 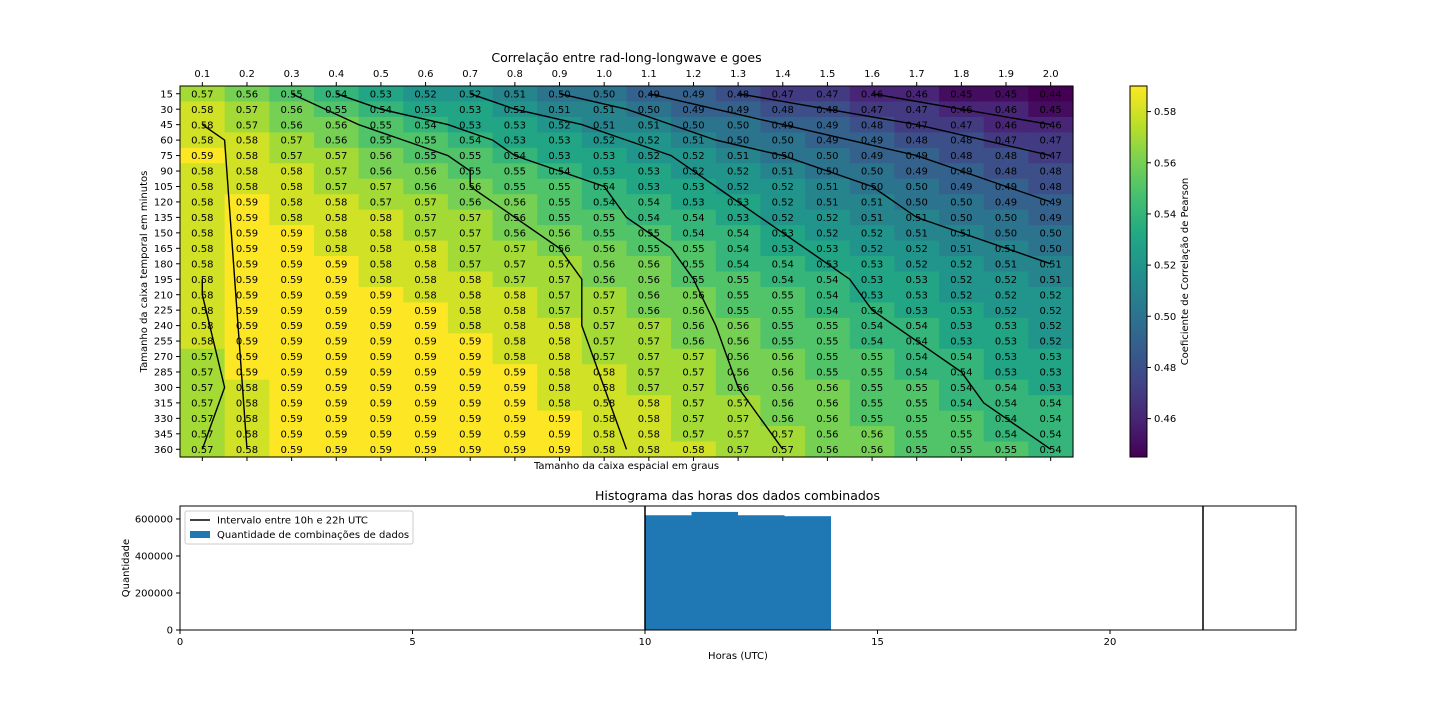 I want to click on x-tick-label: 0.1, so click(x=202, y=74).